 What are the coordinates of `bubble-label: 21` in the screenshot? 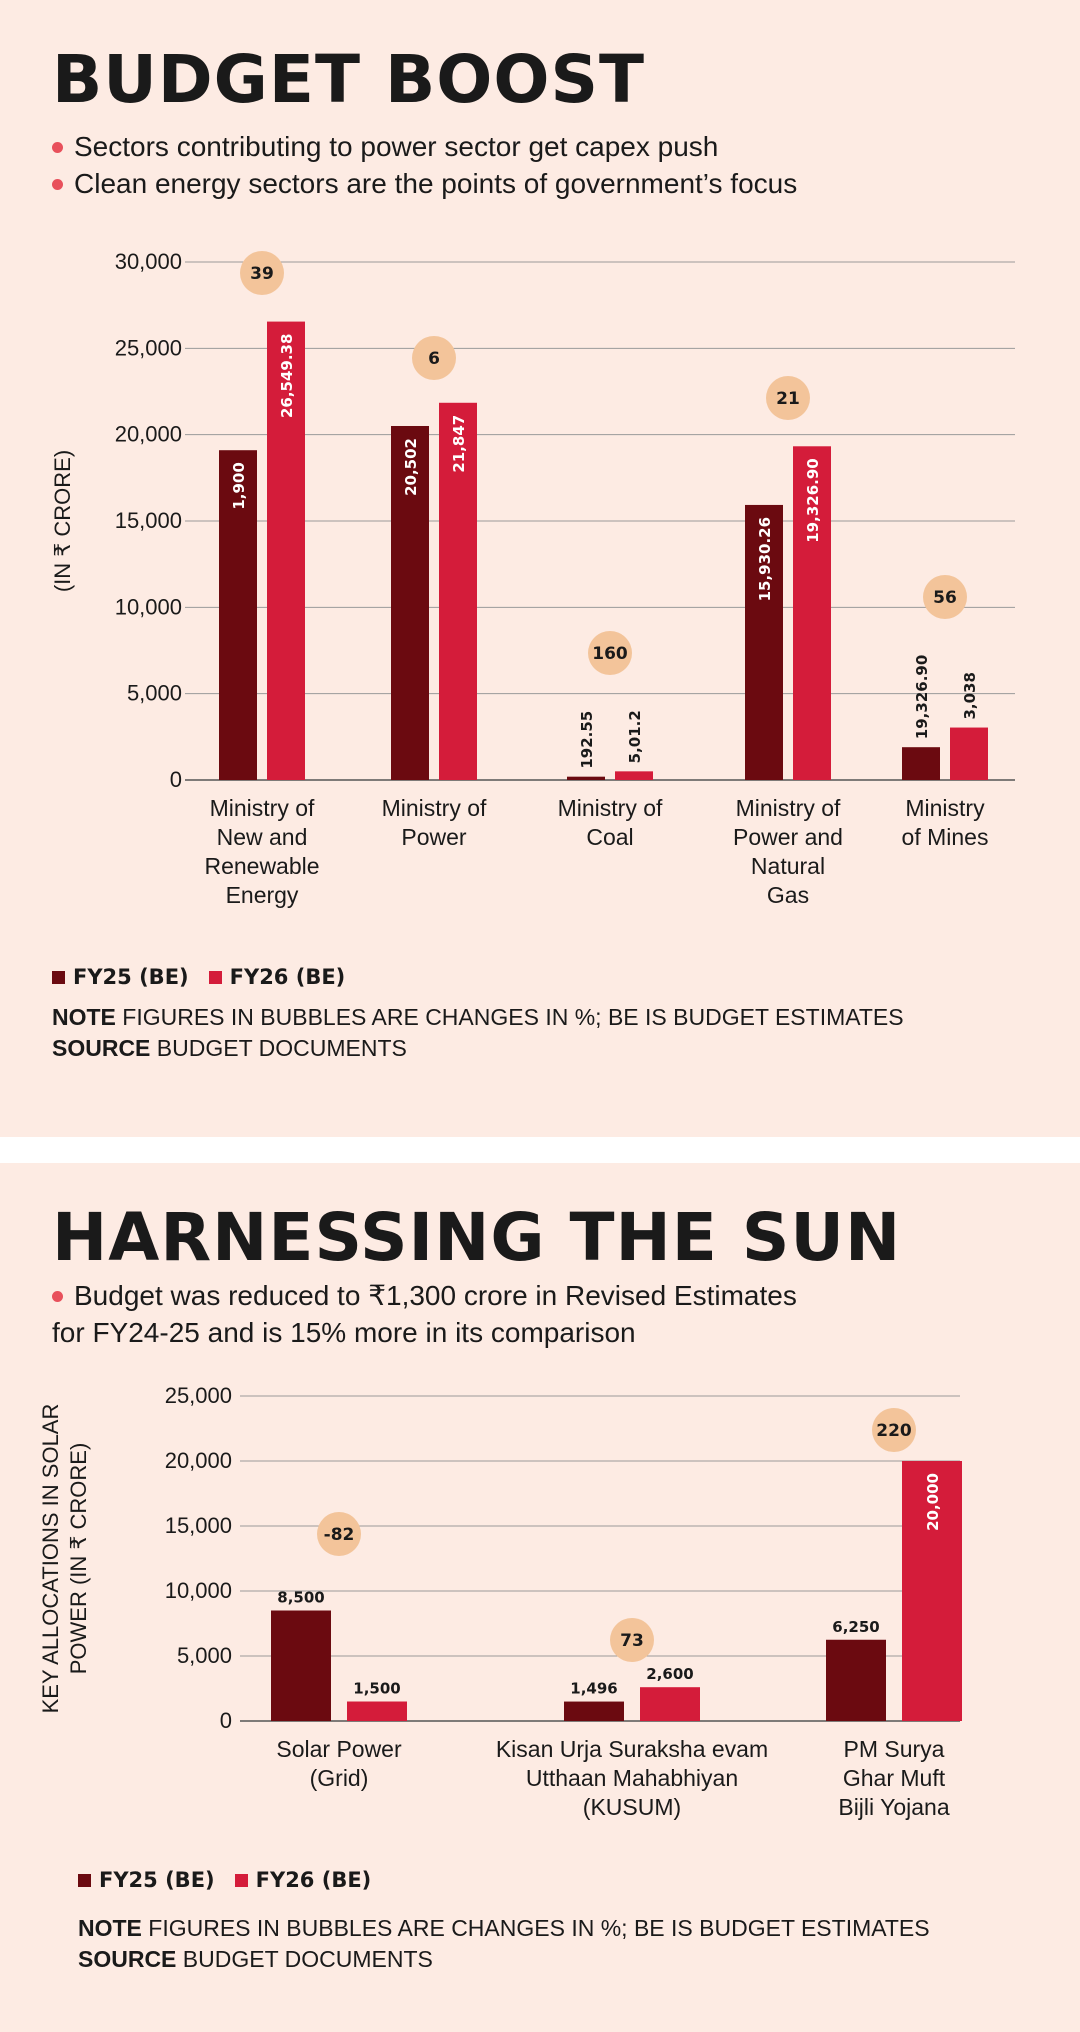 It's located at (788, 399).